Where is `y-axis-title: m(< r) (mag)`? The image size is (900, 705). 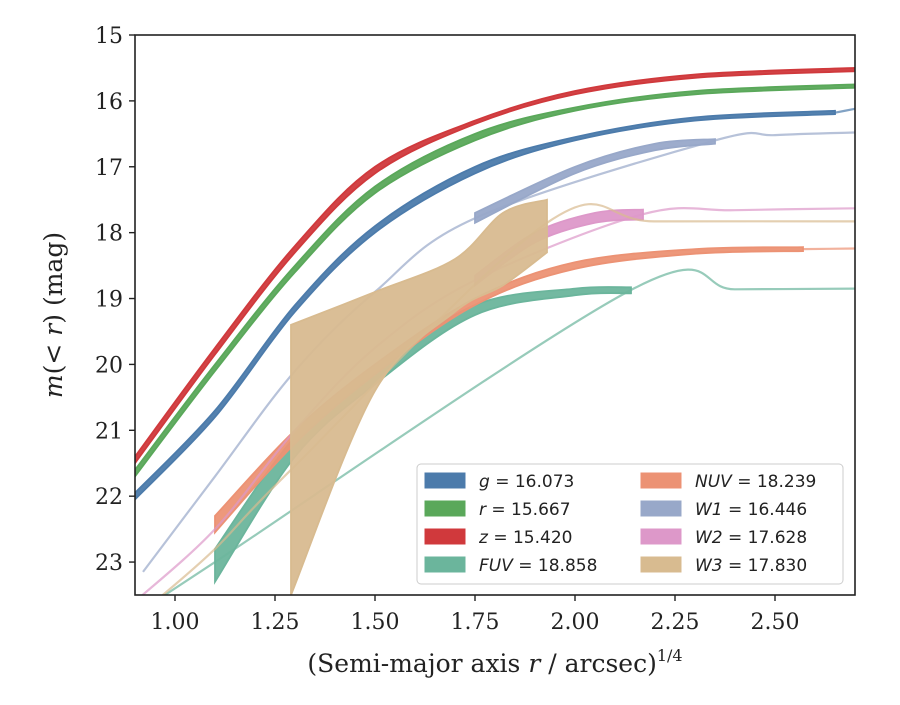
y-axis-title: m(< r) (mag) is located at coordinates (53, 315).